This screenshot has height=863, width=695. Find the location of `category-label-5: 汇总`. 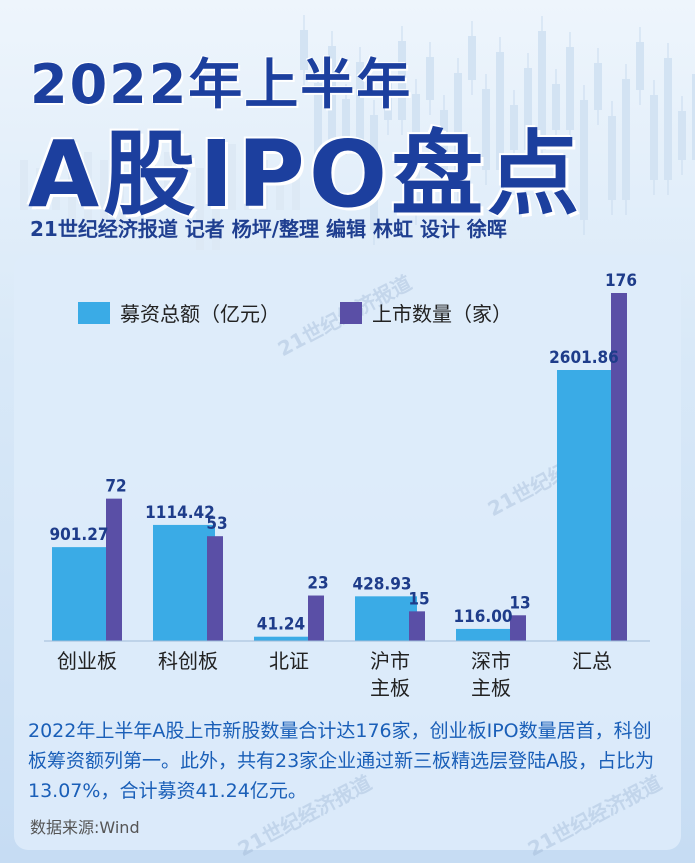

category-label-5: 汇总 is located at coordinates (592, 661).